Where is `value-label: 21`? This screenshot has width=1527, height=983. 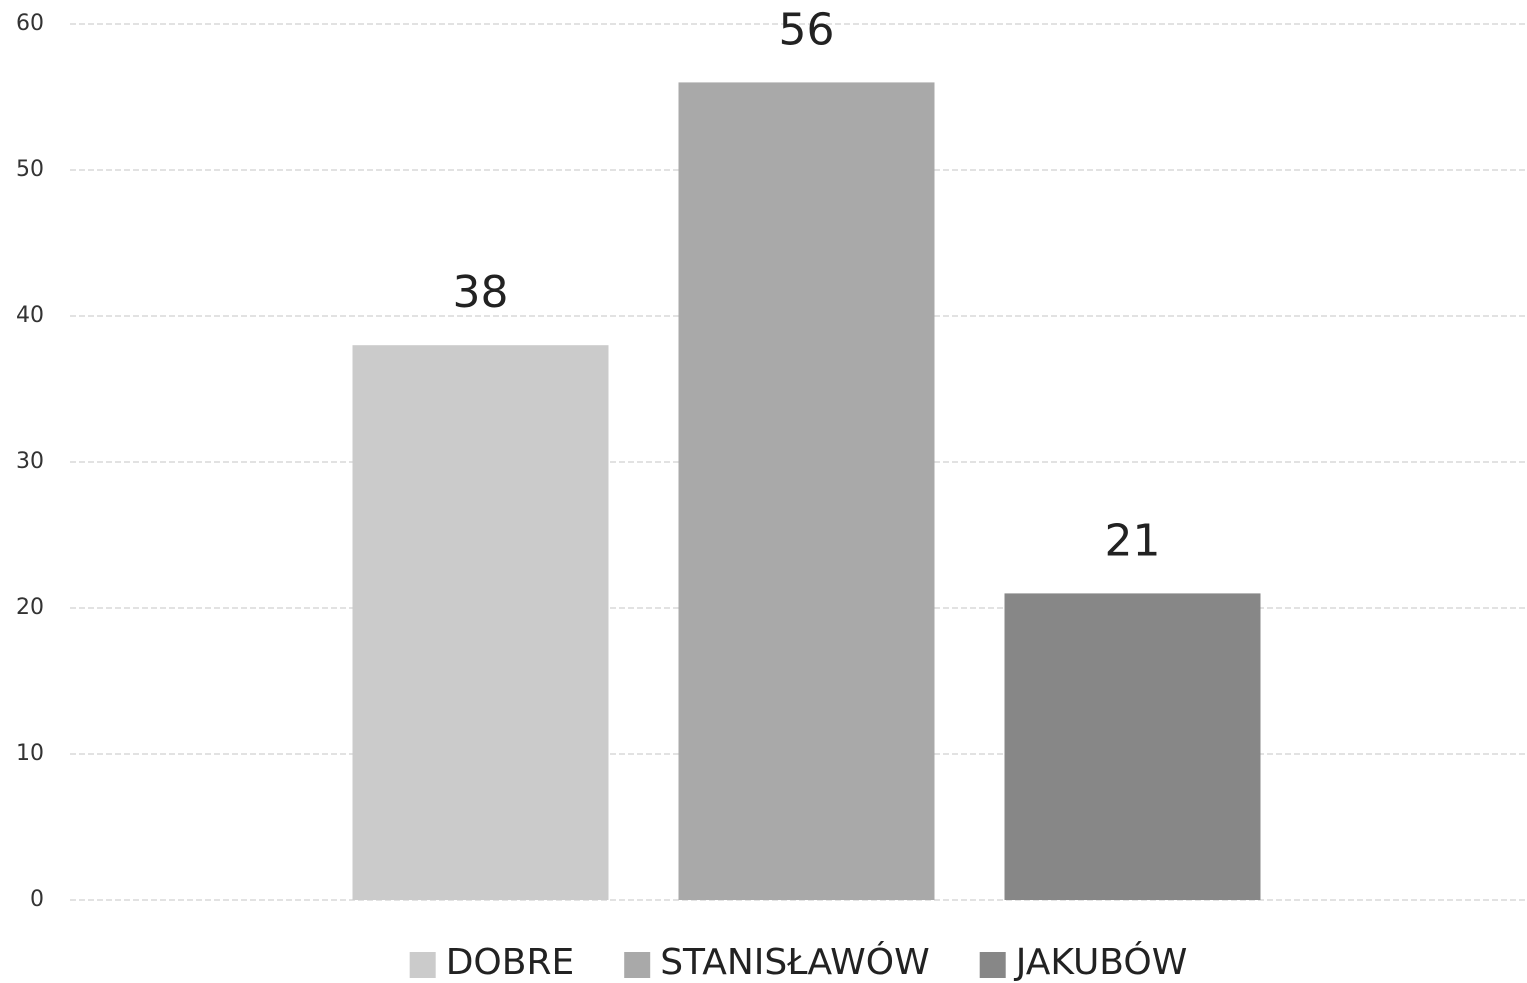
value-label: 21 is located at coordinates (1133, 540).